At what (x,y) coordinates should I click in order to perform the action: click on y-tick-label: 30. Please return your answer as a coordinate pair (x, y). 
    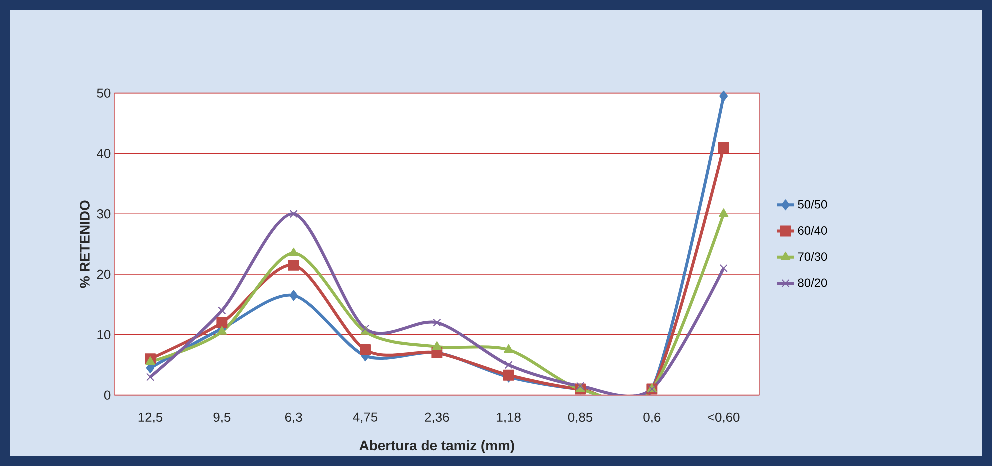
    Looking at the image, I should click on (104, 214).